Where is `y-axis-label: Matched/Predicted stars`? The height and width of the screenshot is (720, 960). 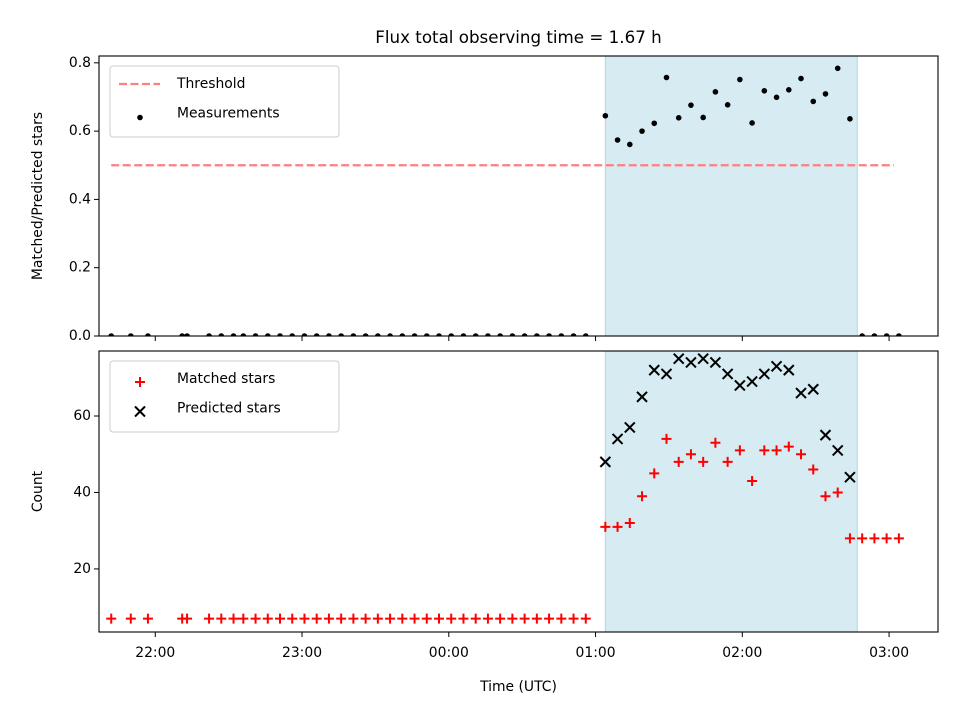 y-axis-label: Matched/Predicted stars is located at coordinates (38, 196).